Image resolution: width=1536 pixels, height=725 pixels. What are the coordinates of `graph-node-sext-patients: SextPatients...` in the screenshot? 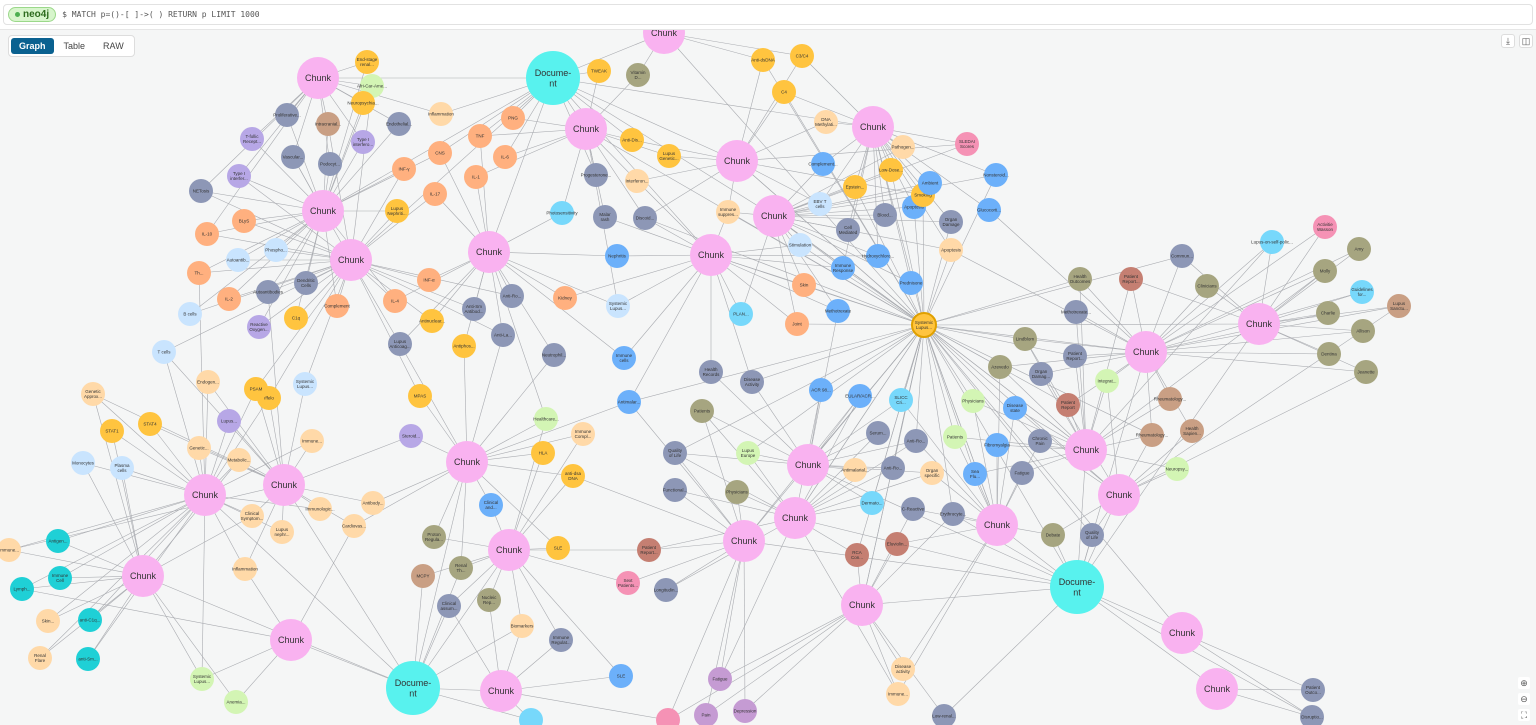 It's located at (628, 583).